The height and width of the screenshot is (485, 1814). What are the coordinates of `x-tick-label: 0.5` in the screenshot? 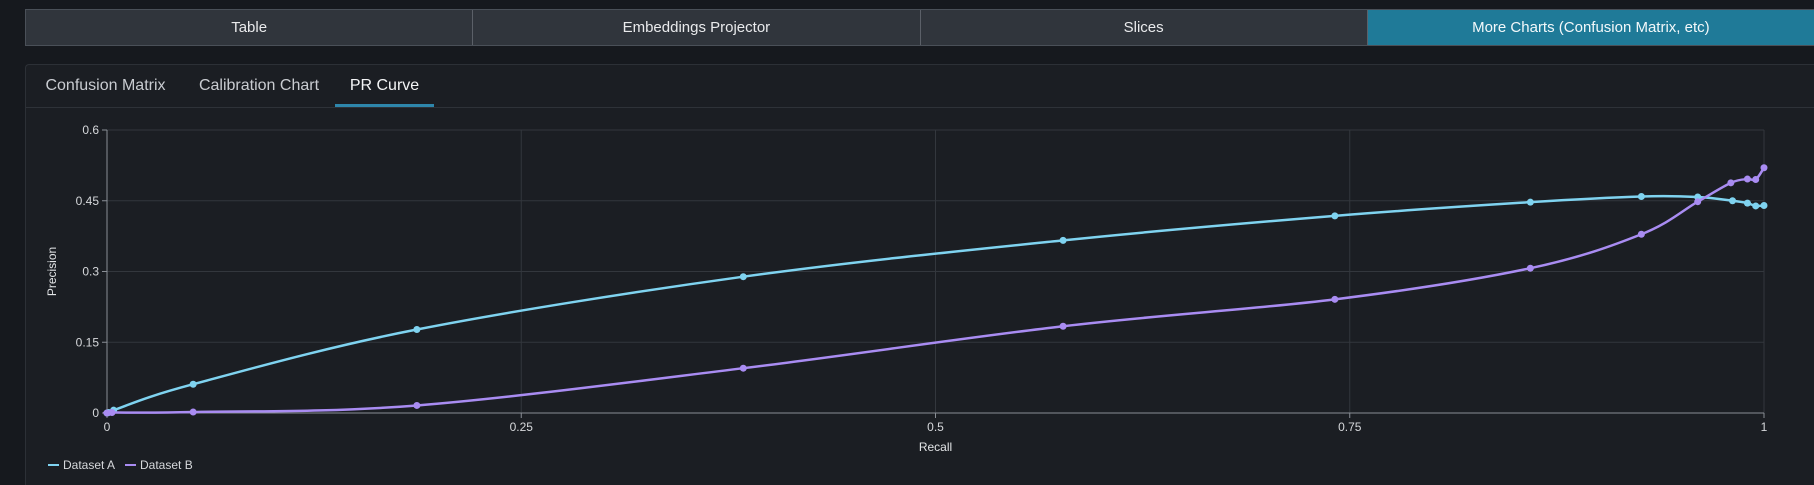 It's located at (935, 427).